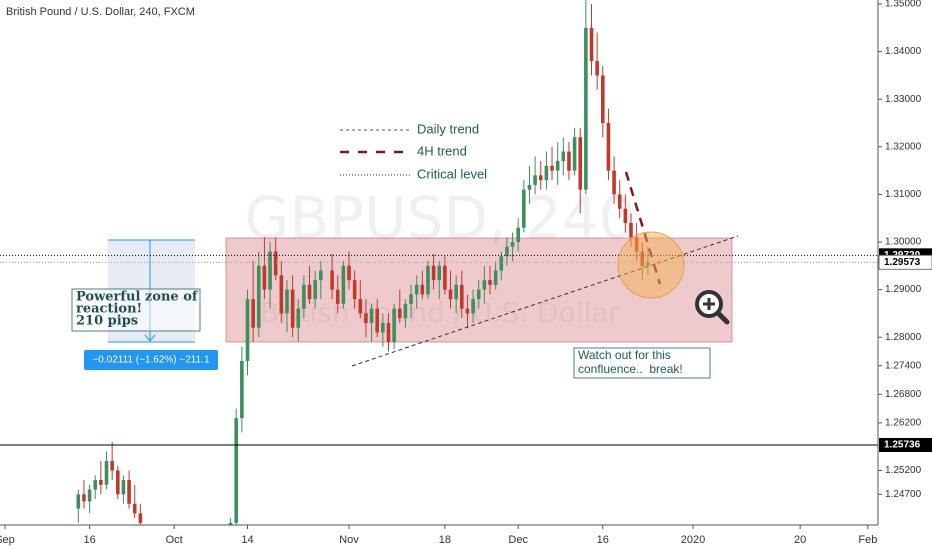 The width and height of the screenshot is (932, 550). I want to click on zone-note: Powerful zone of, so click(137, 297).